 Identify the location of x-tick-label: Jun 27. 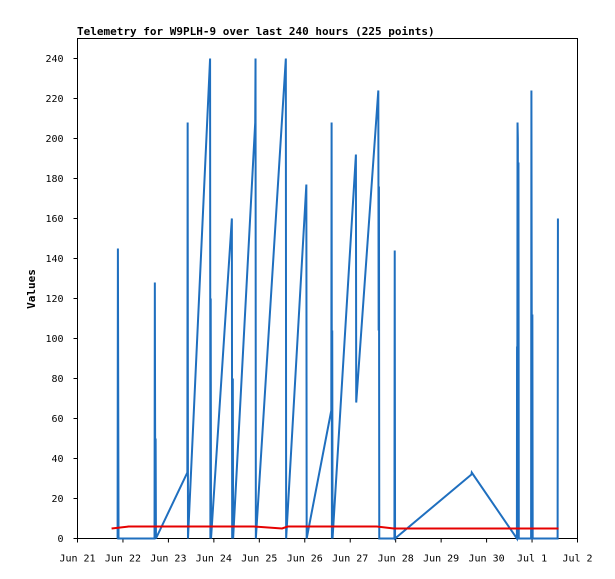
(350, 559).